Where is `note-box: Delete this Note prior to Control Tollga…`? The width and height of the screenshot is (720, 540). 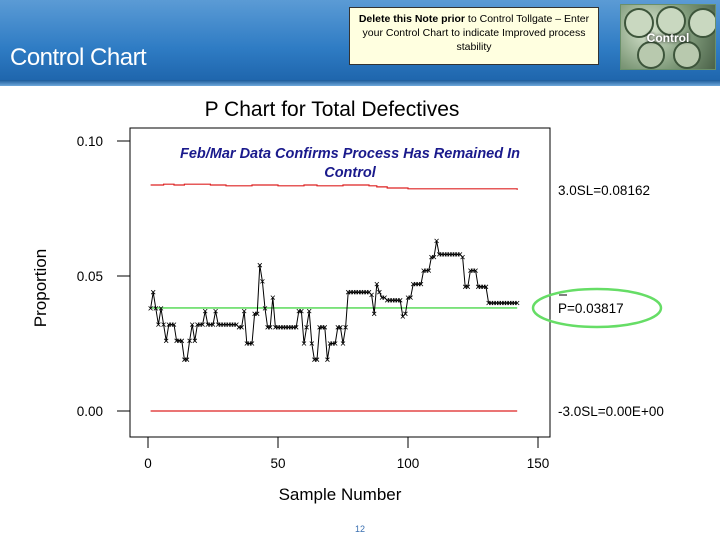
note-box: Delete this Note prior to Control Tollga… is located at coordinates (474, 36).